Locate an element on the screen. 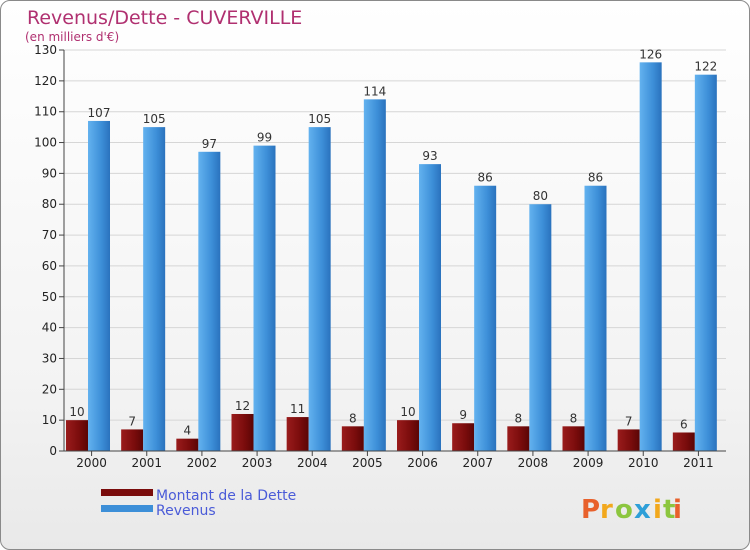 Image resolution: width=750 pixels, height=550 pixels. brand-letter: o is located at coordinates (624, 510).